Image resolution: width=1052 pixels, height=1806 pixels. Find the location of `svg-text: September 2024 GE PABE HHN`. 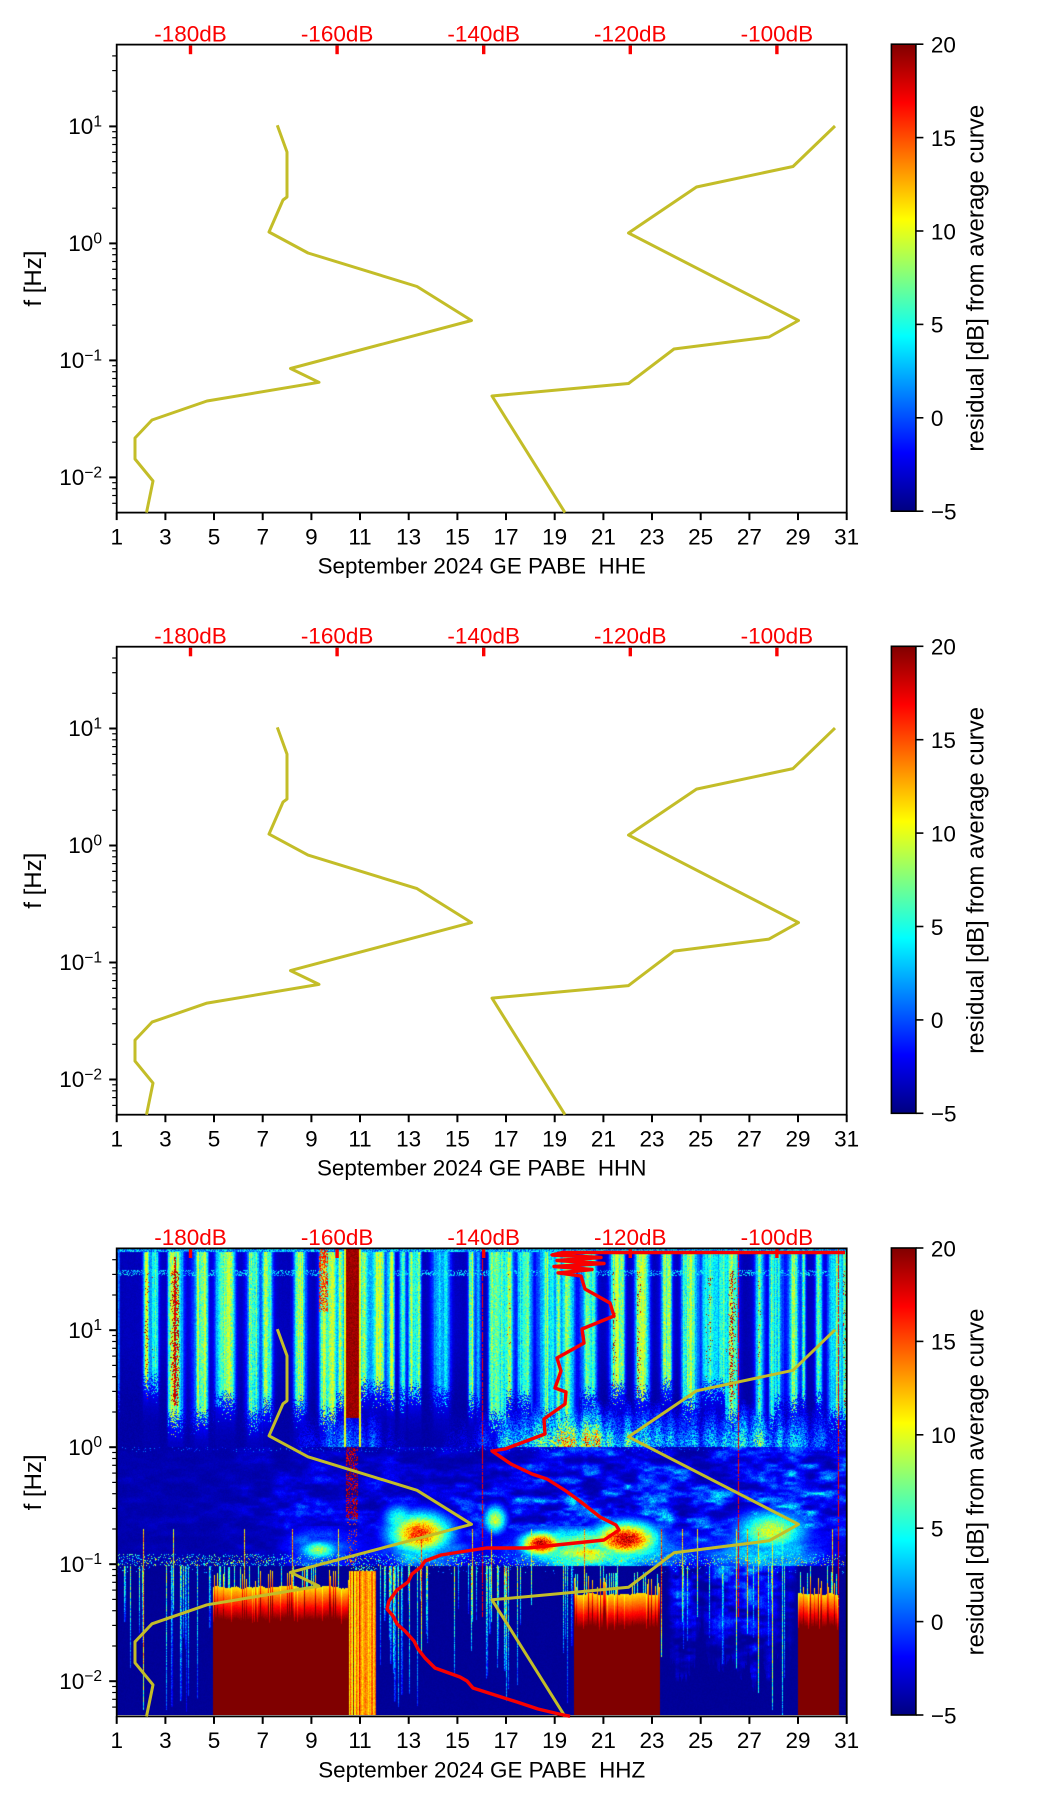

svg-text: September 2024 GE PABE HHN is located at coordinates (481, 1168).